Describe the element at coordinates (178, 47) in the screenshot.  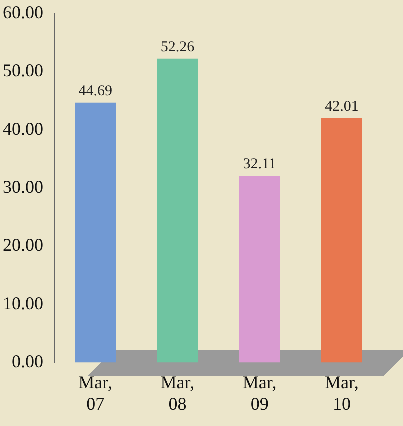
I see `data-label: 52.26` at that location.